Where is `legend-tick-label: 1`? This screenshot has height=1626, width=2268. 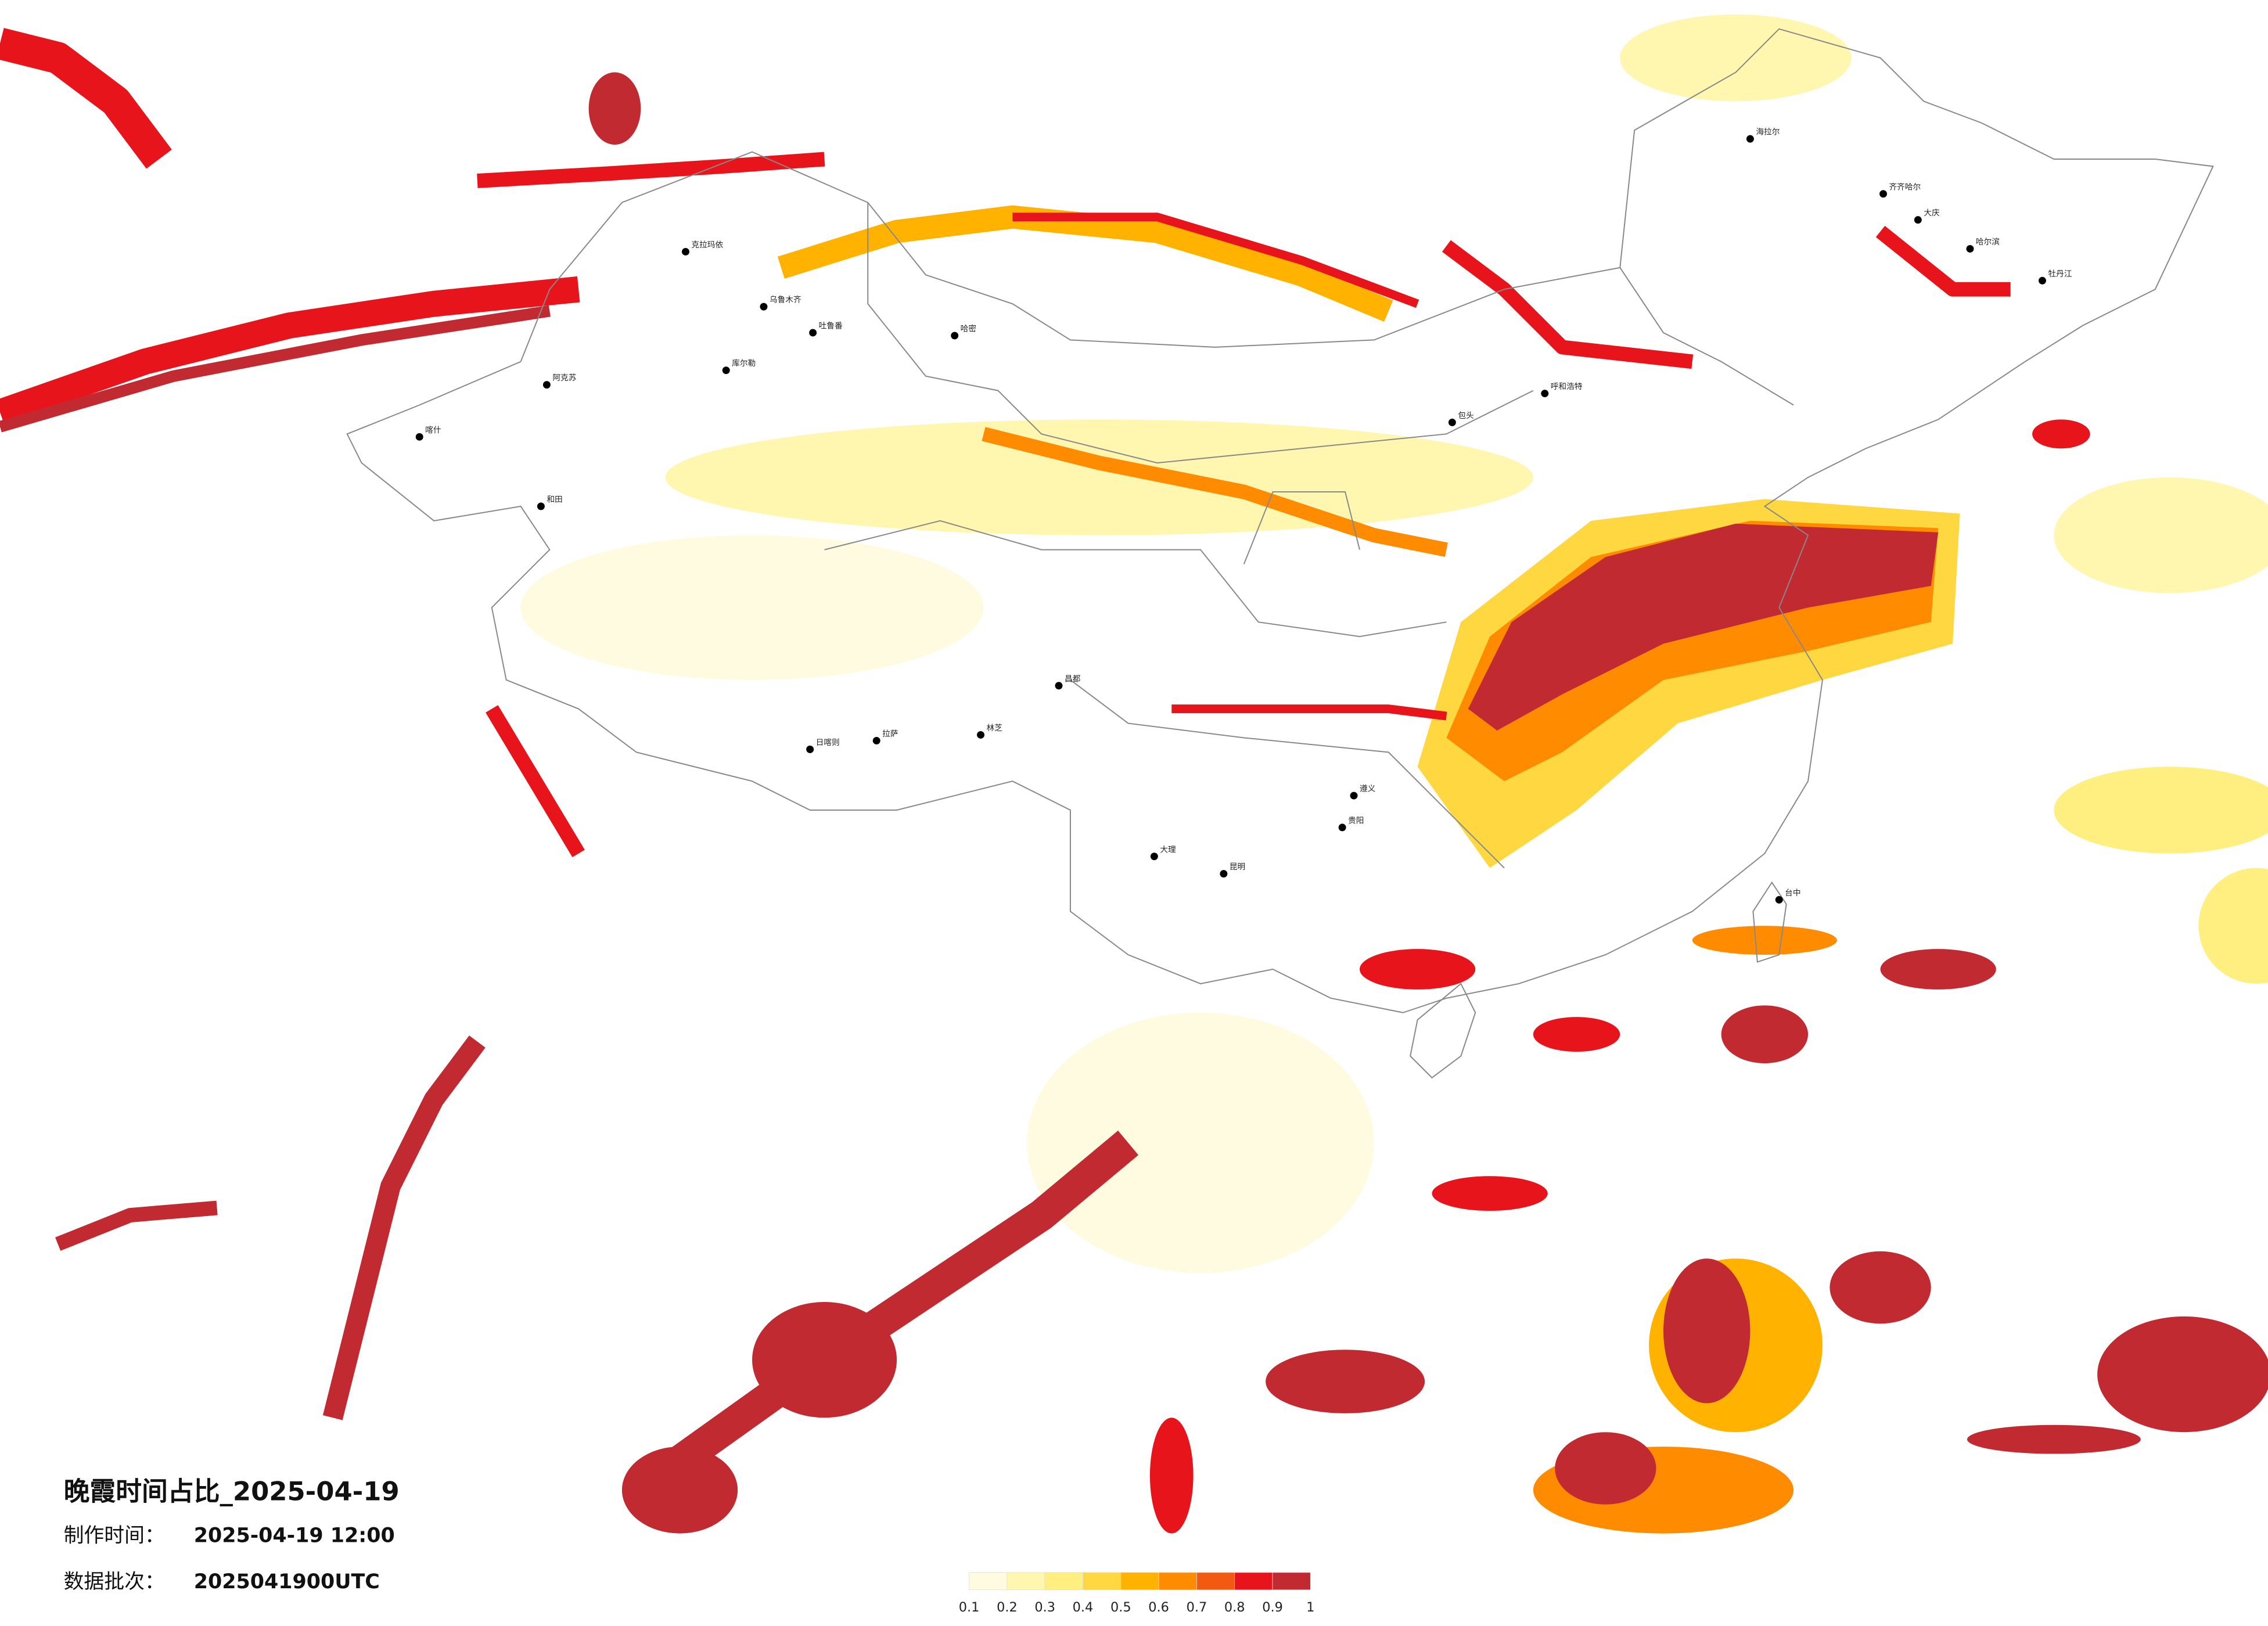
legend-tick-label: 1 is located at coordinates (1310, 1607).